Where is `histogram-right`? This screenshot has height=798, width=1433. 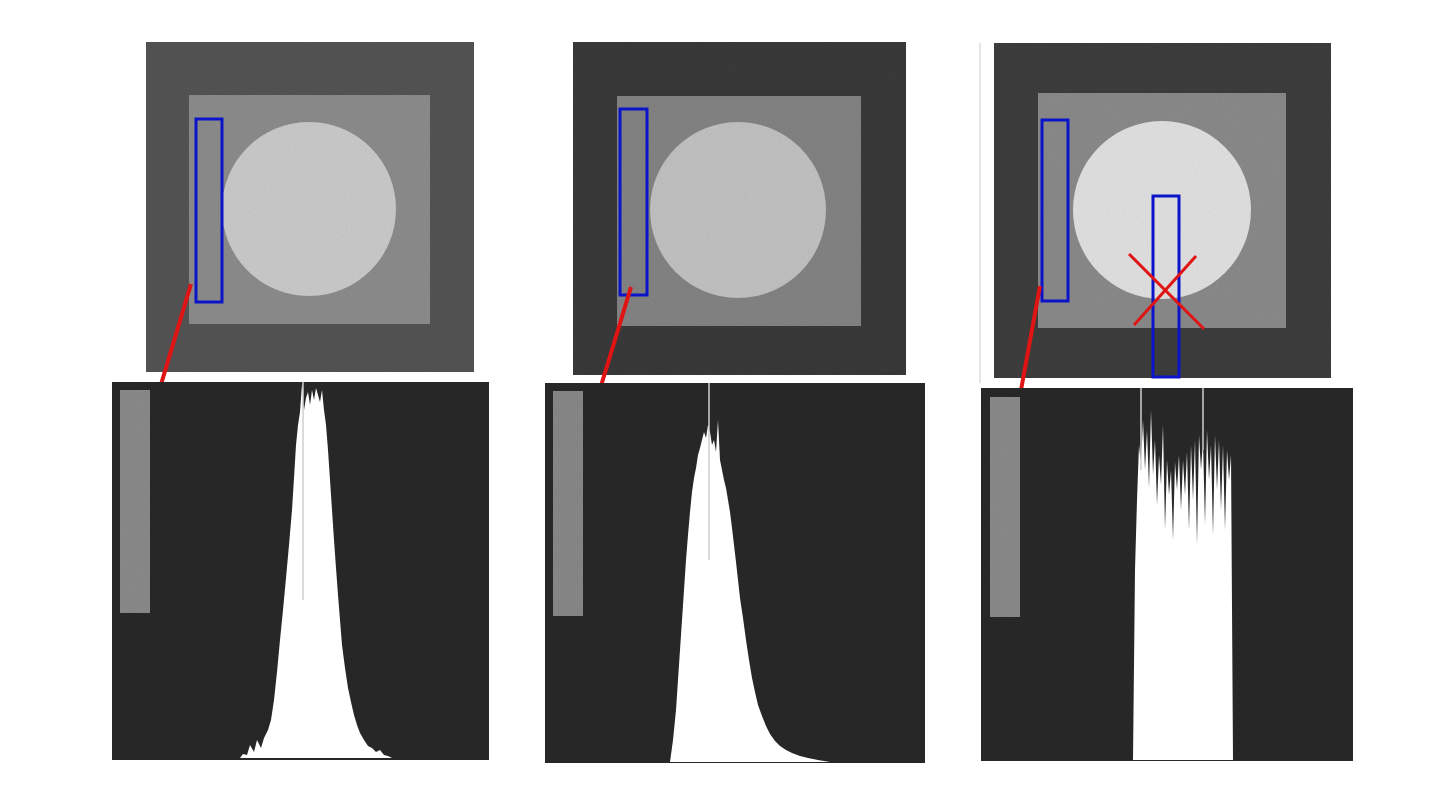
histogram-right is located at coordinates (1167, 574).